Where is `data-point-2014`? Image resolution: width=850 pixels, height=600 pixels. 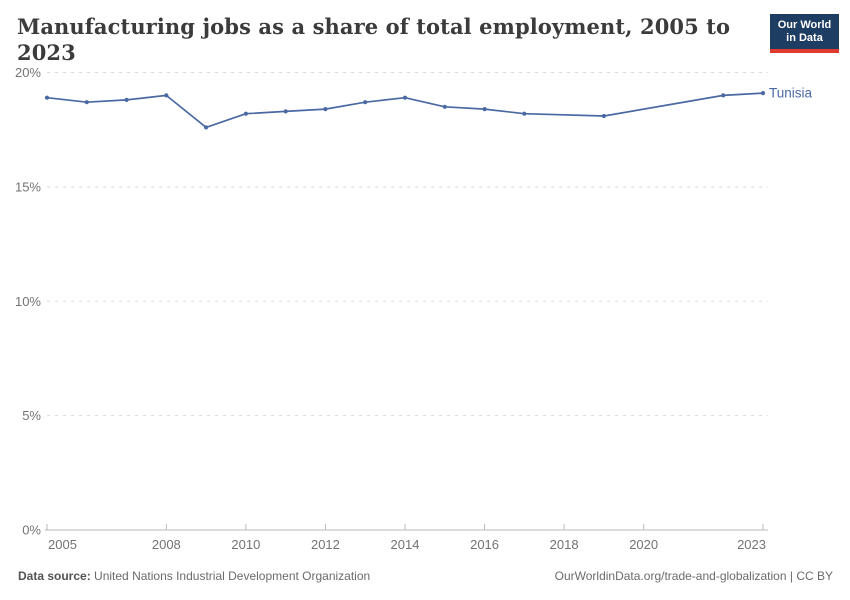
data-point-2014 is located at coordinates (405, 97).